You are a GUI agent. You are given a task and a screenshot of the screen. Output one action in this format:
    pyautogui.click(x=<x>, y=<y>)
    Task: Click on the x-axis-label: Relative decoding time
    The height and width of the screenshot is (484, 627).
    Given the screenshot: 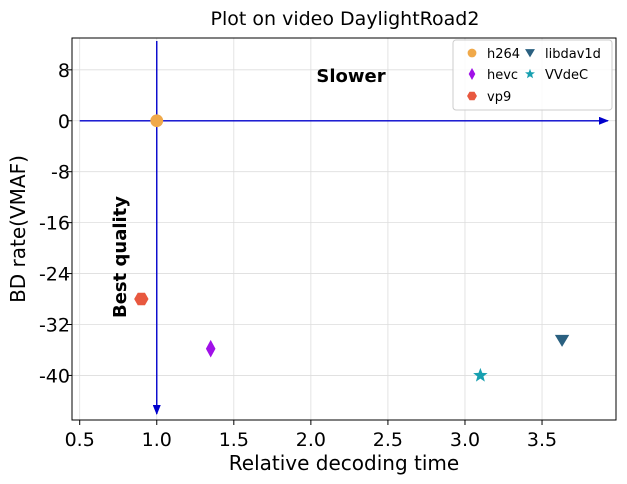 What is the action you would take?
    pyautogui.click(x=344, y=463)
    